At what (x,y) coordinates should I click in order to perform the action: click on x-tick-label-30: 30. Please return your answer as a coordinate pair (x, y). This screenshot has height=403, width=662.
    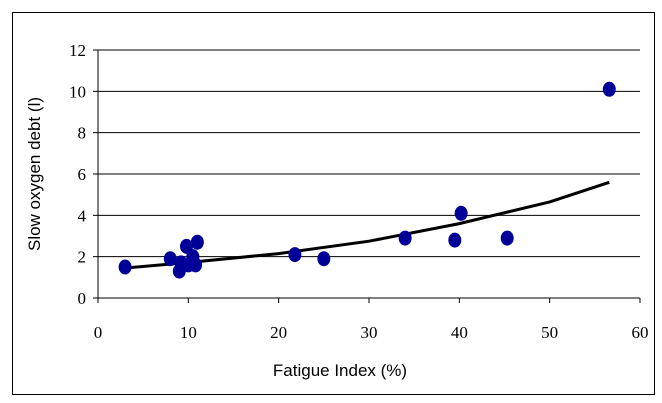
    Looking at the image, I should click on (369, 332).